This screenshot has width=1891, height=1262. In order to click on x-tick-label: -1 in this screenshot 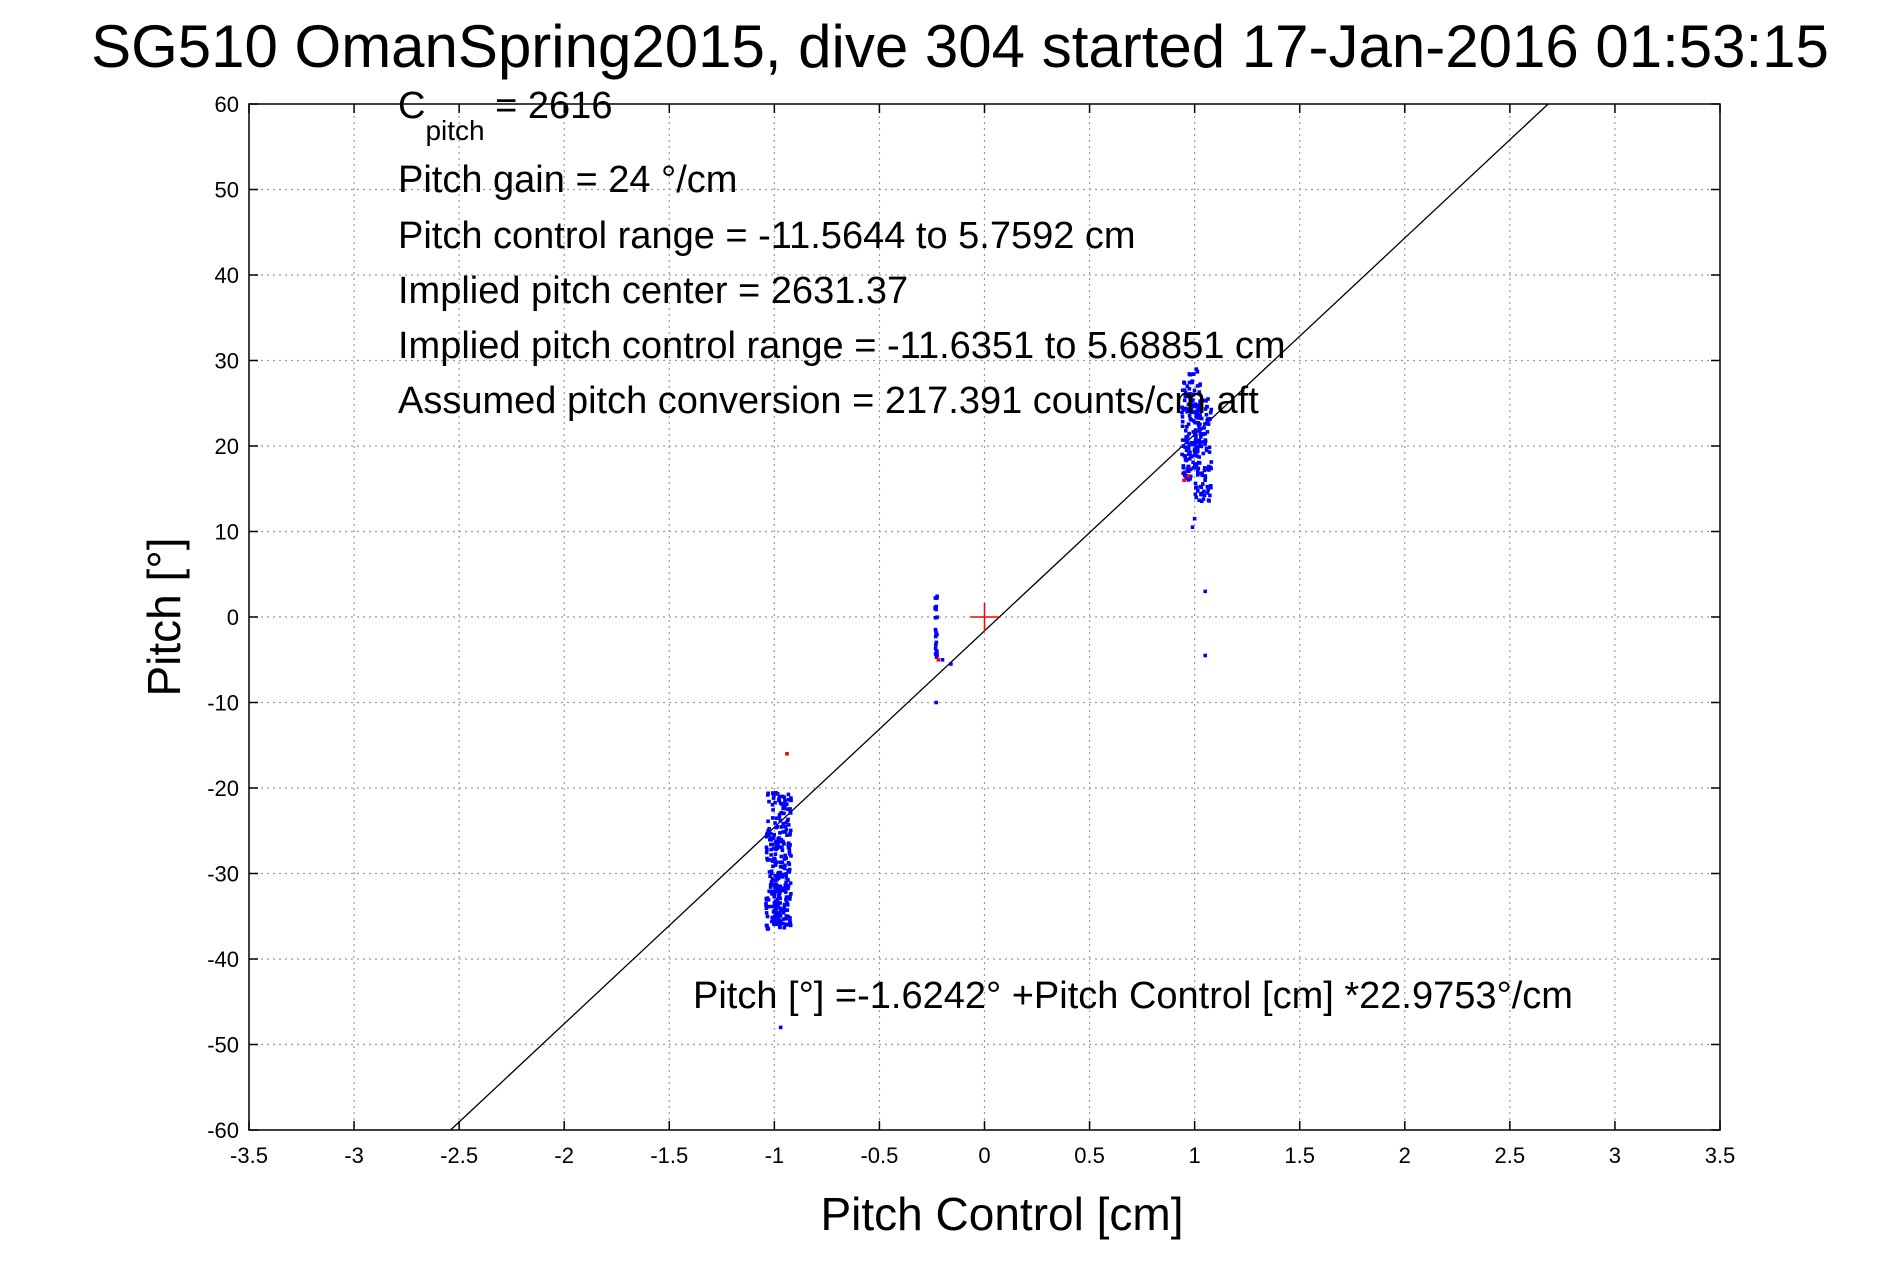, I will do `click(775, 1155)`.